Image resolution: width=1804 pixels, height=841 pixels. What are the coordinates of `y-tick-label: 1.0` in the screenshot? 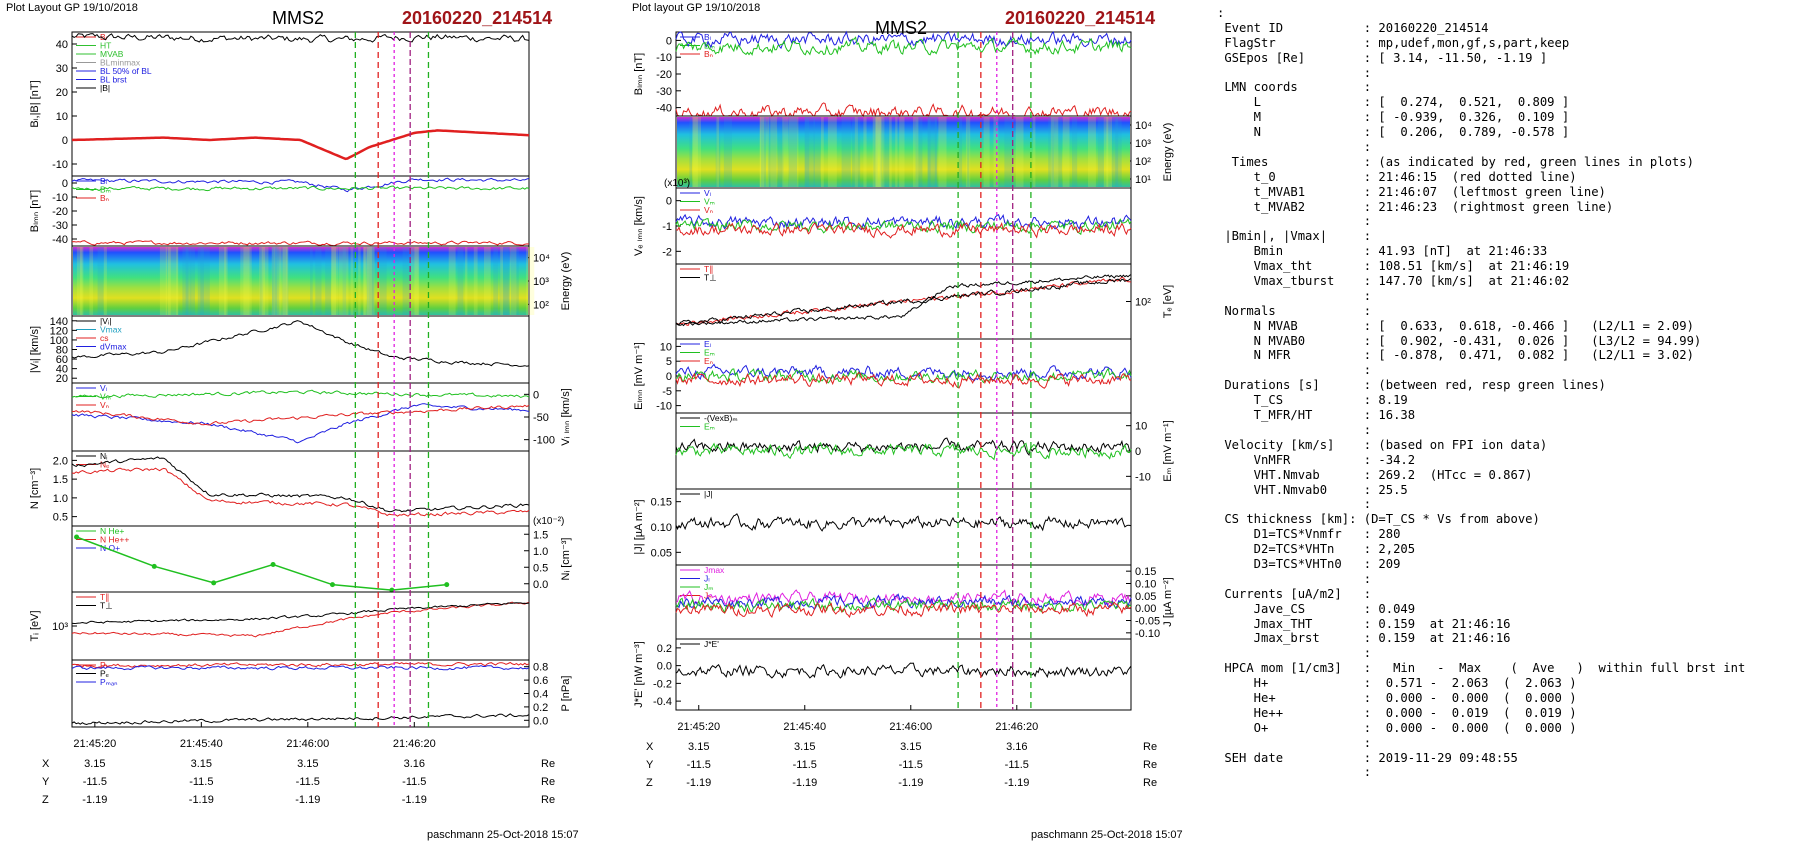 It's located at (540, 552).